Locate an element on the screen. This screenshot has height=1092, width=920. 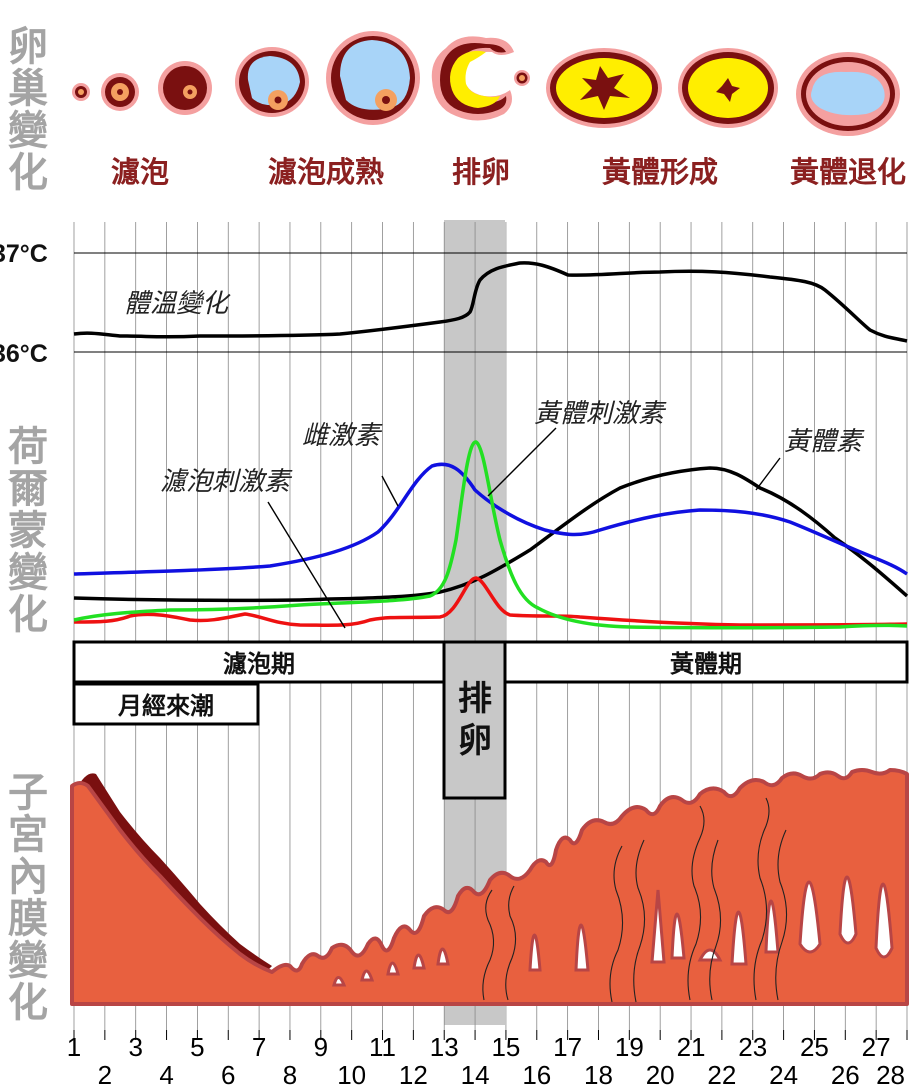
estrogen-label: 雌激素 is located at coordinates (342, 436).